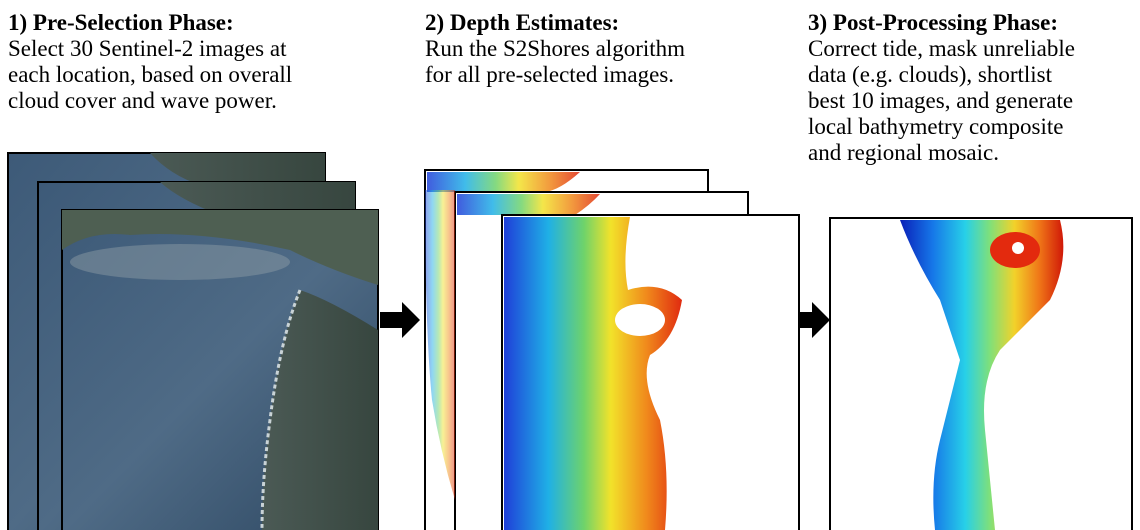  I want to click on bathymetry, so click(982, 375).